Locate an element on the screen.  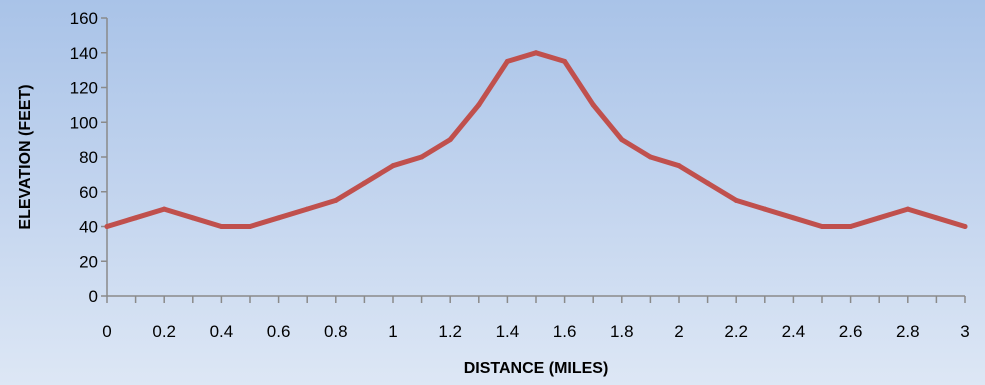
x-axis: 0 0.2 0.4 0.6 0.8 1 1.2 1.4 1.6 1.8 2 2.2 2.4 2.6 2.8 3 is located at coordinates (536, 318).